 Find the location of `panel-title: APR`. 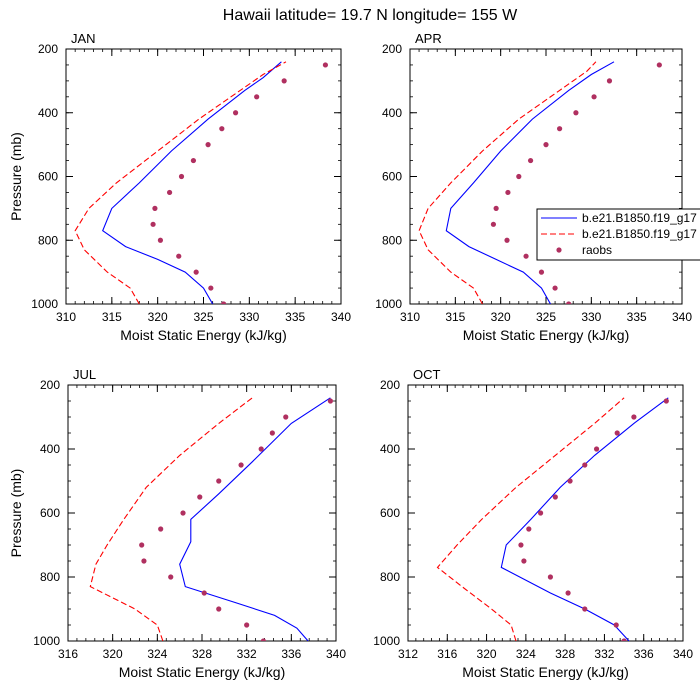

panel-title: APR is located at coordinates (428, 38).